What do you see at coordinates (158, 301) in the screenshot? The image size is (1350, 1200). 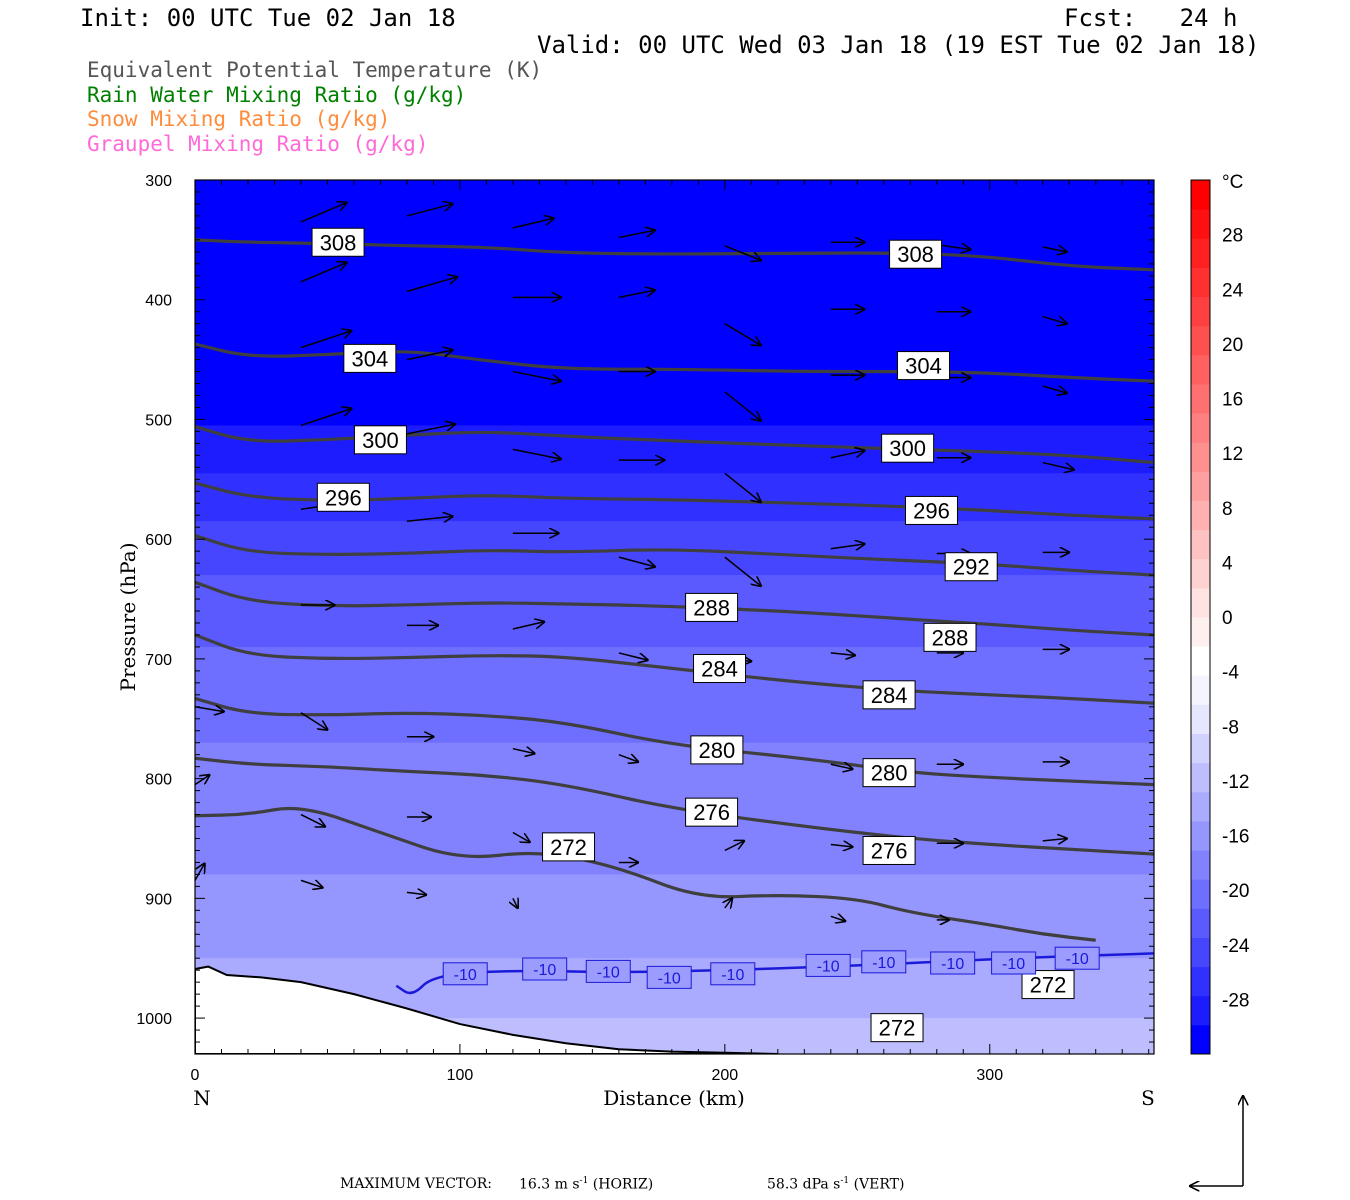 I see `y-tick-label: 400` at bounding box center [158, 301].